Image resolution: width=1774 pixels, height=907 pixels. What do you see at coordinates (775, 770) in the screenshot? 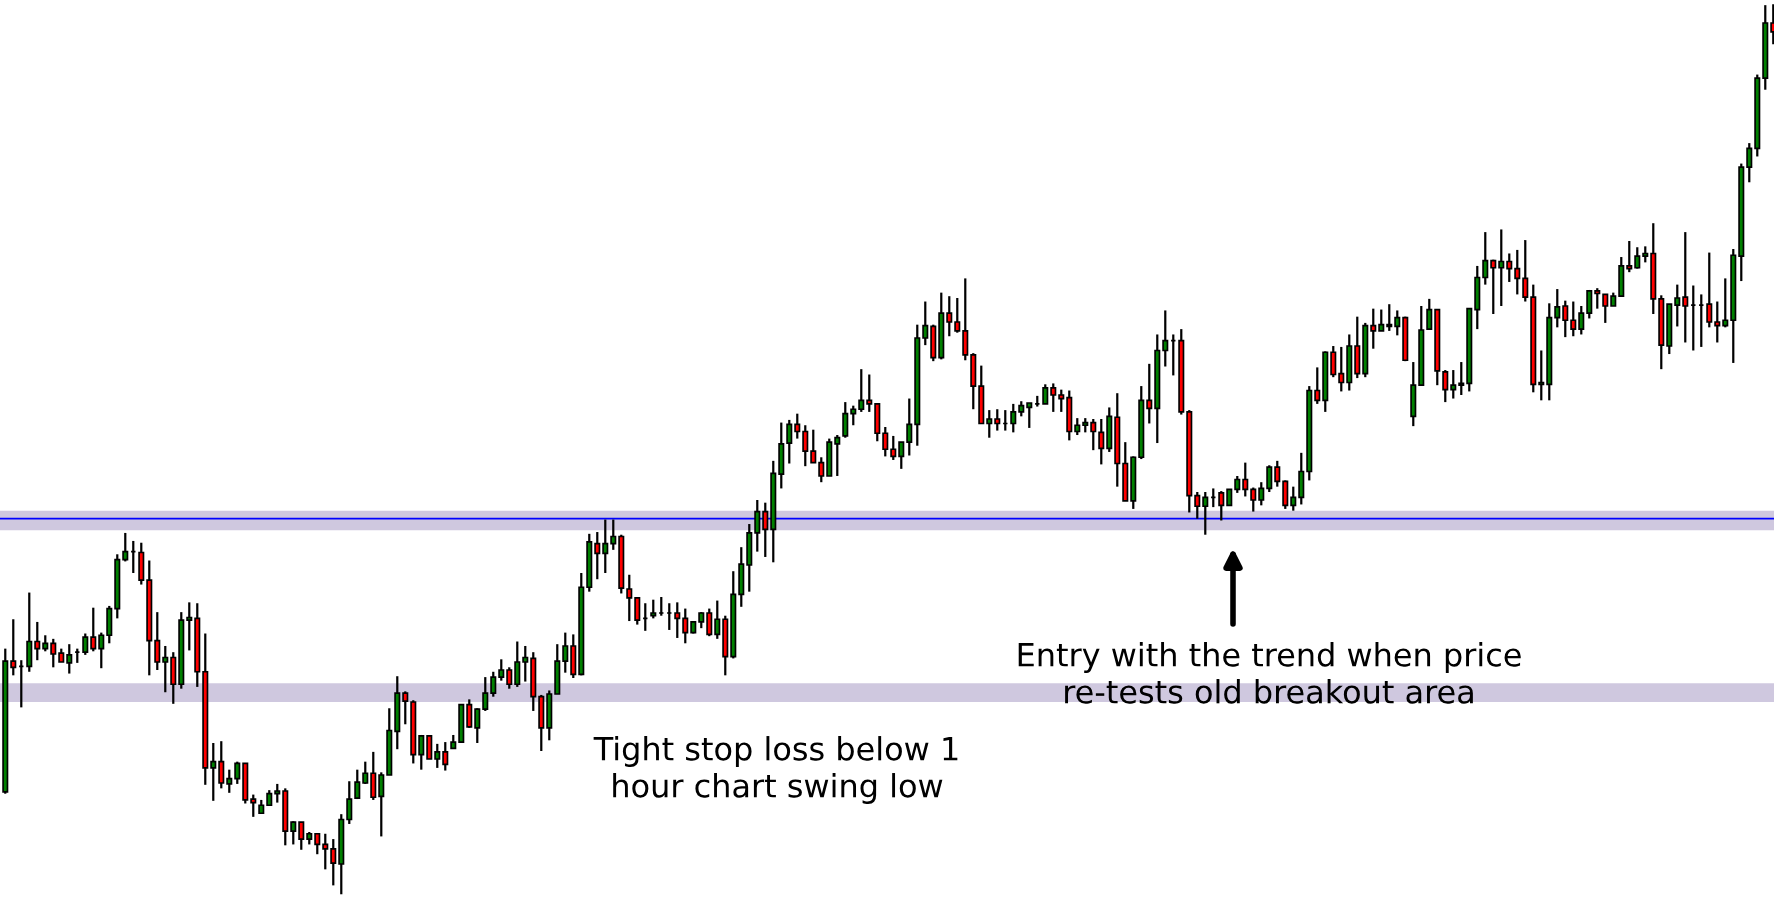
I see `annotation: Tight stop loss below 1 hour chart swing low` at bounding box center [775, 770].